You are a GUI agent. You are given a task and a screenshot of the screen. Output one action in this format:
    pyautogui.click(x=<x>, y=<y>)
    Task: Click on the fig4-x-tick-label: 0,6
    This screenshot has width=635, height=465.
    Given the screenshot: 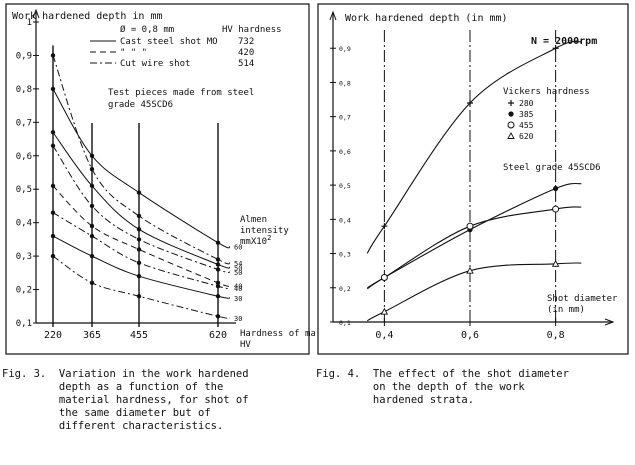 What is the action you would take?
    pyautogui.click(x=470, y=335)
    